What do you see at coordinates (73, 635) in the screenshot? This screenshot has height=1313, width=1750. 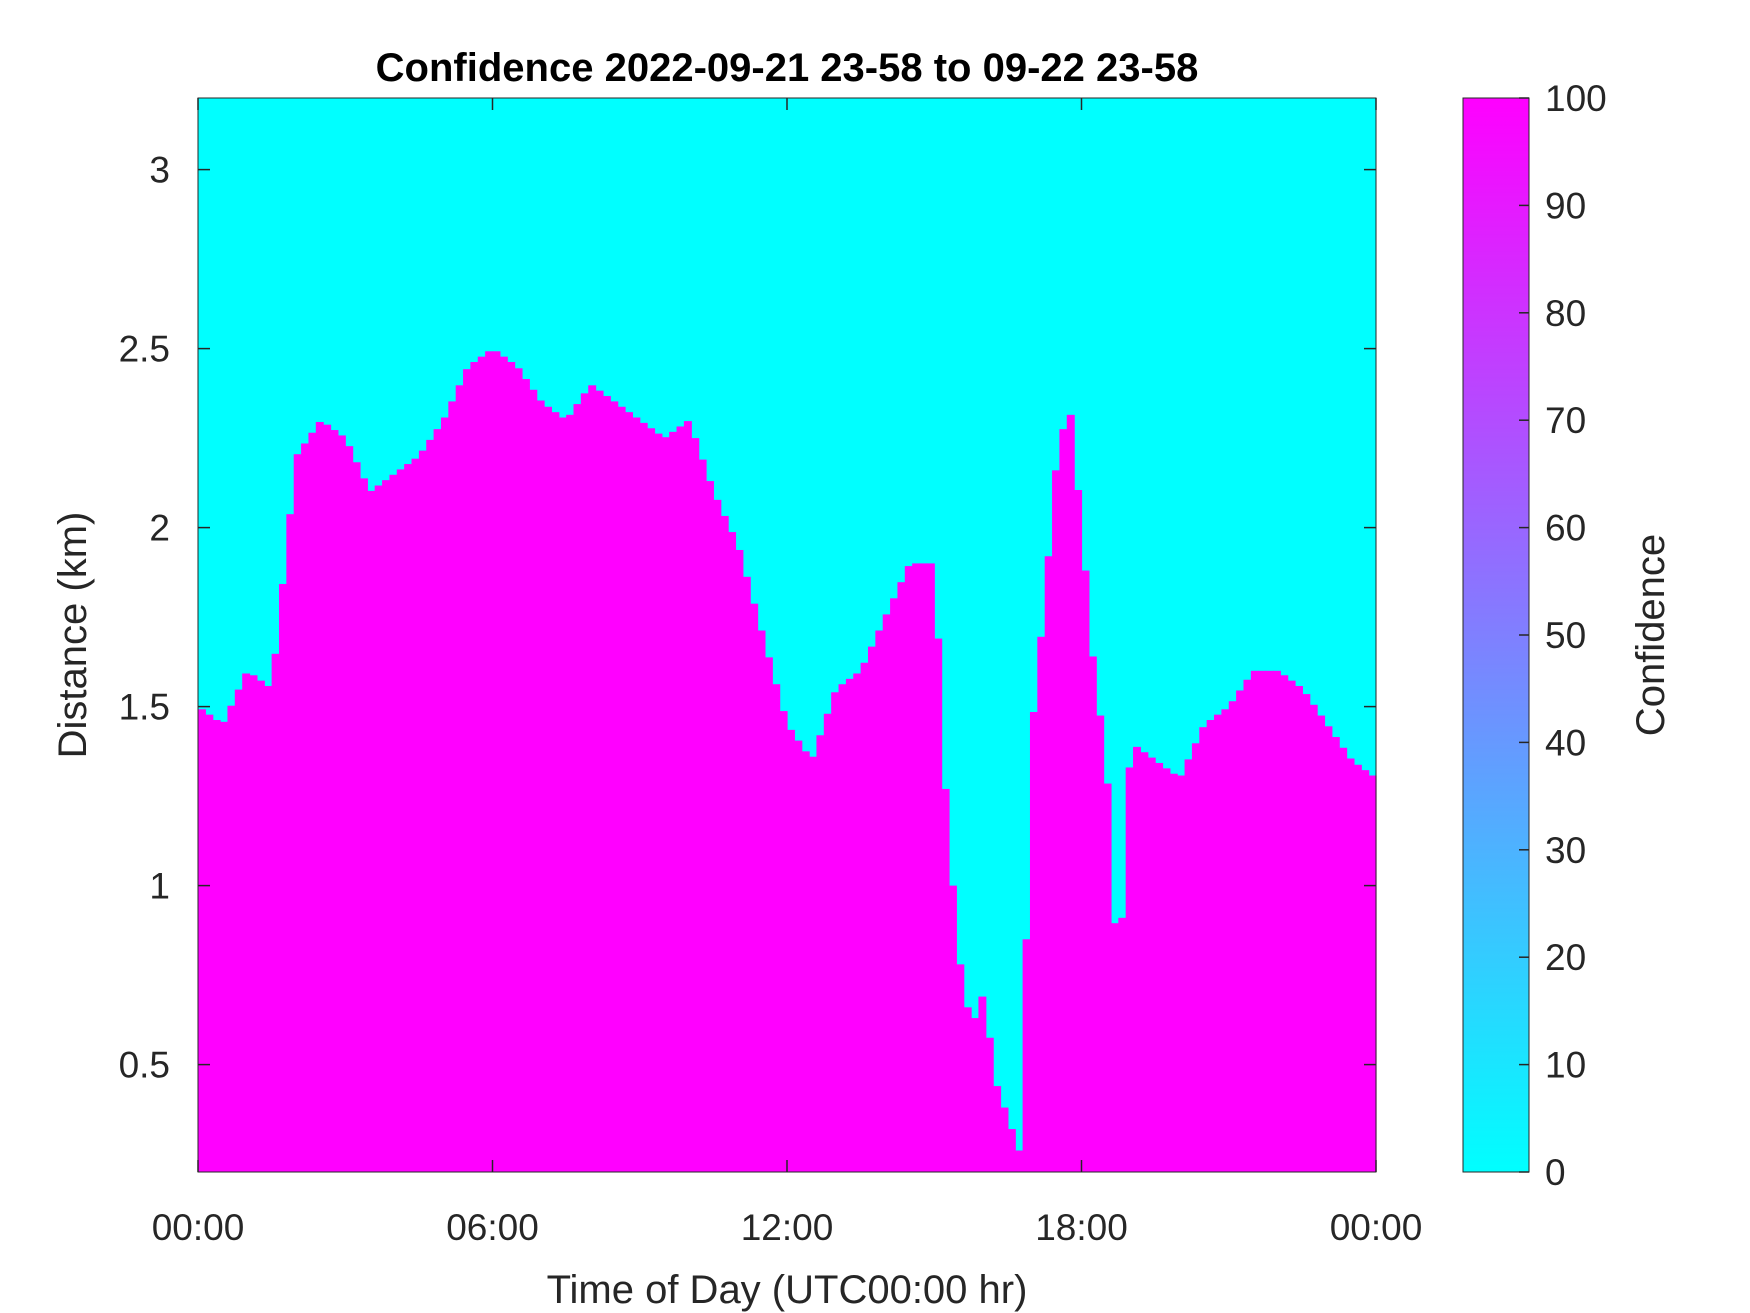 I see `y-axis-label: Distance (km)` at bounding box center [73, 635].